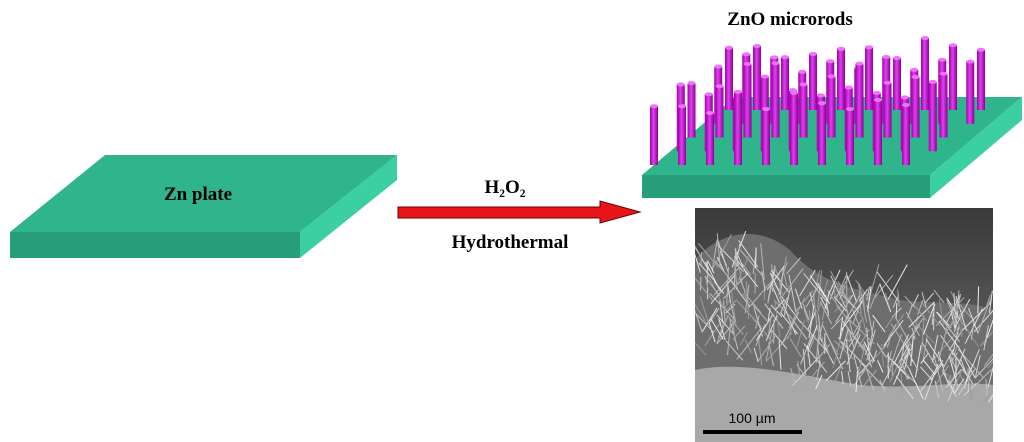  What do you see at coordinates (789, 19) in the screenshot?
I see `rods-title: ZnO microrods` at bounding box center [789, 19].